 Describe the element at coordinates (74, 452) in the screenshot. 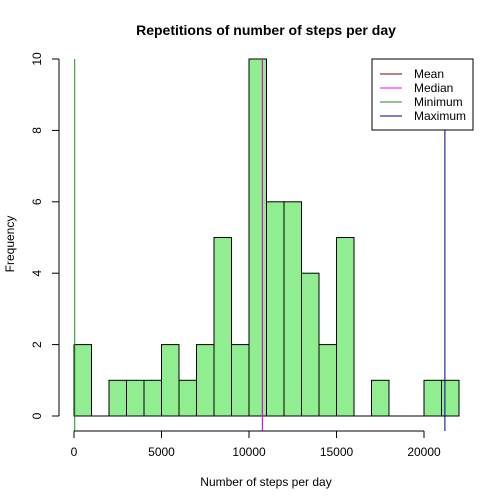

I see `x-tick-label: 0` at that location.